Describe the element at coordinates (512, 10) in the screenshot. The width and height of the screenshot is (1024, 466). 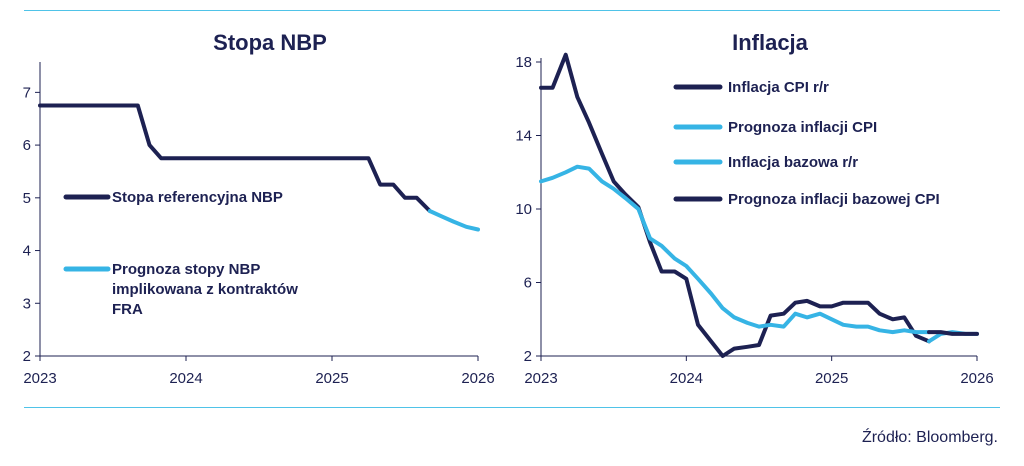
I see `top-rule` at that location.